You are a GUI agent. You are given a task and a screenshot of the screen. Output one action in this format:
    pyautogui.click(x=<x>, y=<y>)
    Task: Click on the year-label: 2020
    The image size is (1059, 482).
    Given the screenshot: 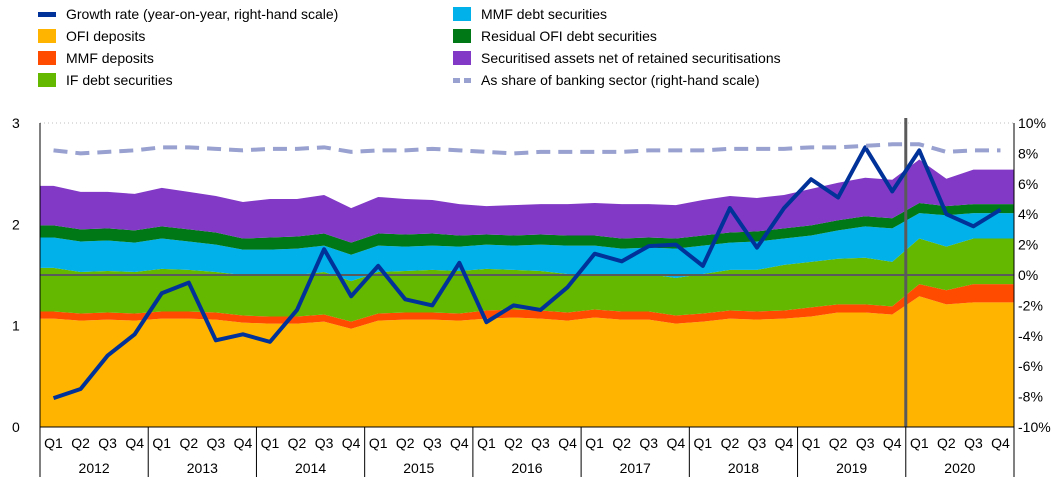 What is the action you would take?
    pyautogui.click(x=959, y=468)
    